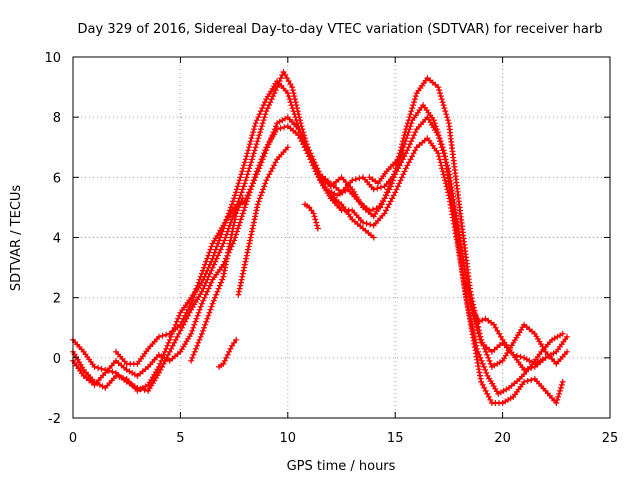 The width and height of the screenshot is (640, 480). What do you see at coordinates (610, 438) in the screenshot?
I see `x-tick-label: 25` at bounding box center [610, 438].